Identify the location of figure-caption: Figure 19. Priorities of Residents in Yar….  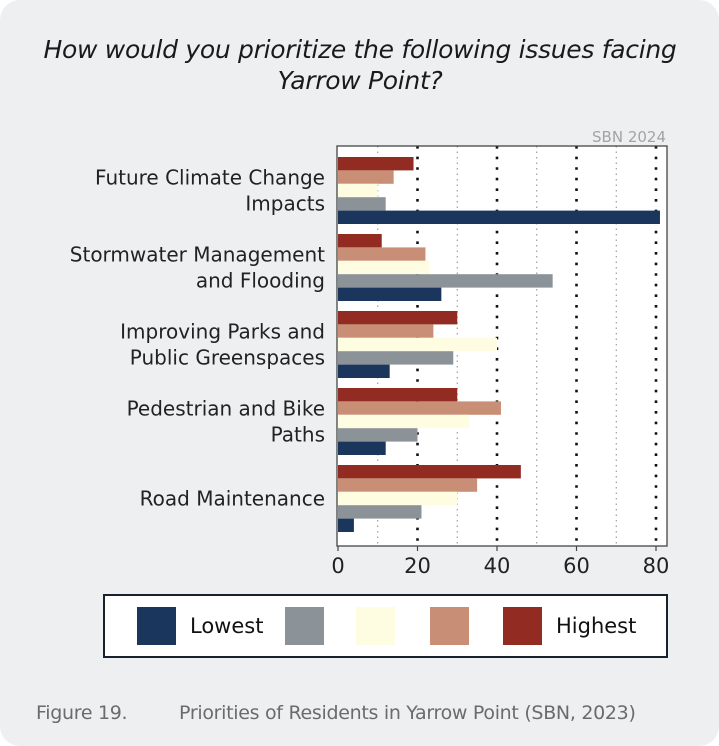
(336, 713).